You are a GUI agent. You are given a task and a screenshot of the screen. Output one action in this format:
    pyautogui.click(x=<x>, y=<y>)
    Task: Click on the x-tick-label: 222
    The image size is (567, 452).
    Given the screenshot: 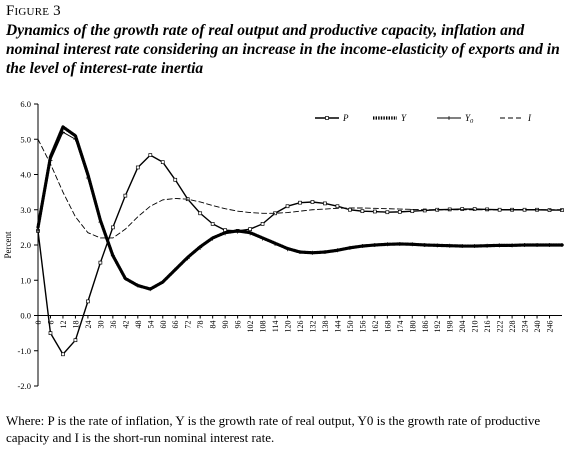 What is the action you would take?
    pyautogui.click(x=500, y=327)
    